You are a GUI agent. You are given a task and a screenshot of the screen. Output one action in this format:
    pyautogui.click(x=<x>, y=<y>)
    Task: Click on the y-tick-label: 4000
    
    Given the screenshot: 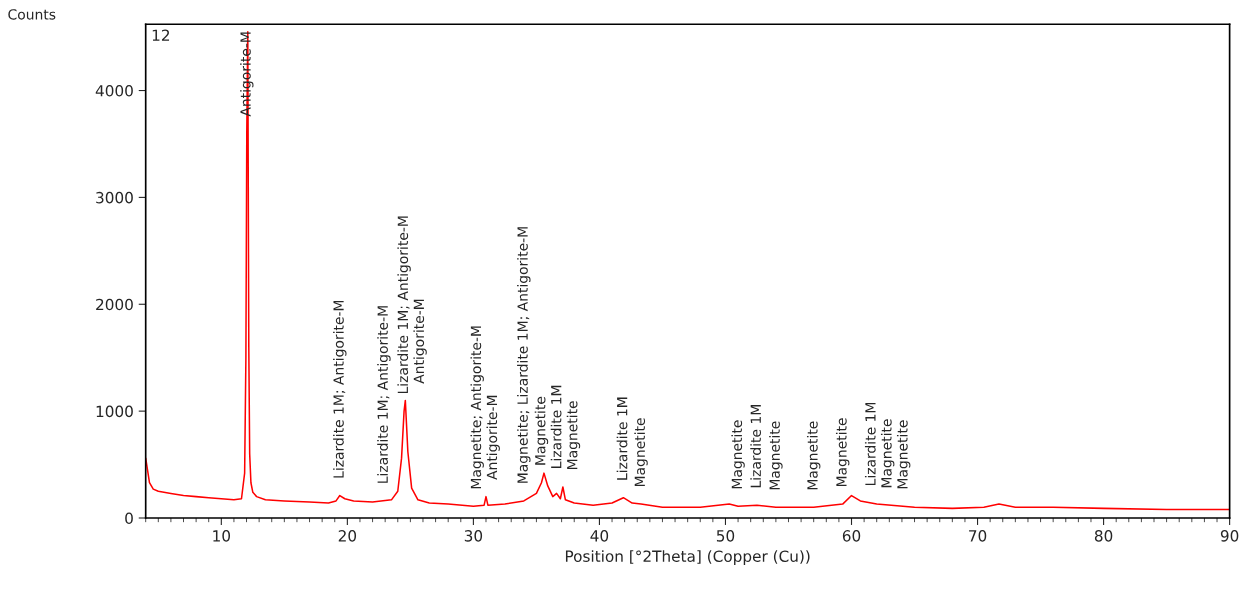 What is the action you would take?
    pyautogui.click(x=114, y=91)
    